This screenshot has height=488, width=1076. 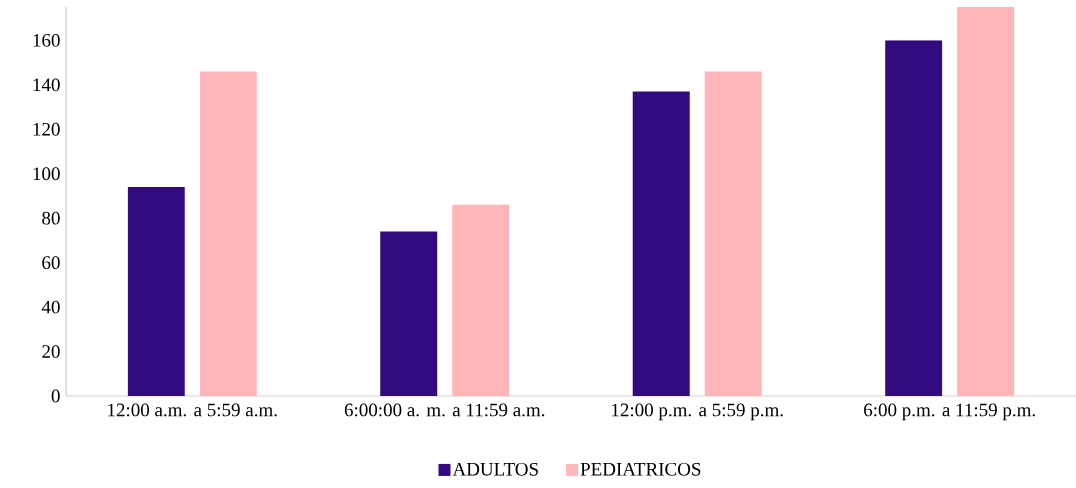 I want to click on y-tick-label: 40, so click(x=50, y=307).